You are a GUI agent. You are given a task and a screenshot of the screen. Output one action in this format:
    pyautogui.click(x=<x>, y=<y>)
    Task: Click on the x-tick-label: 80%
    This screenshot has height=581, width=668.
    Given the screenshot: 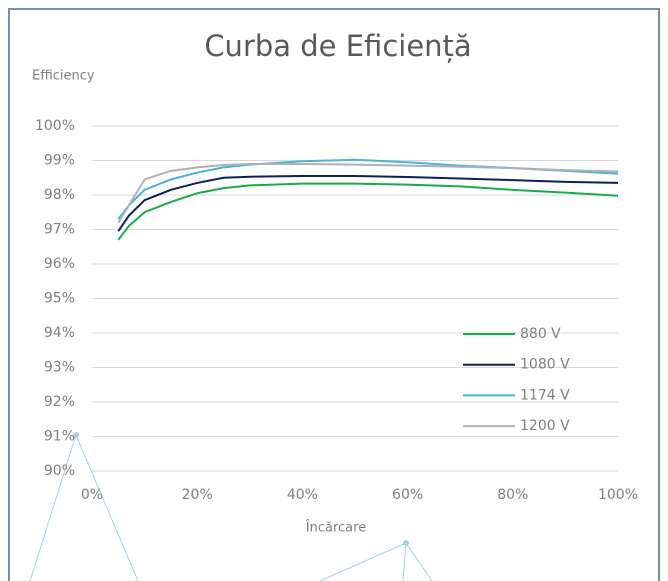 What is the action you would take?
    pyautogui.click(x=512, y=495)
    